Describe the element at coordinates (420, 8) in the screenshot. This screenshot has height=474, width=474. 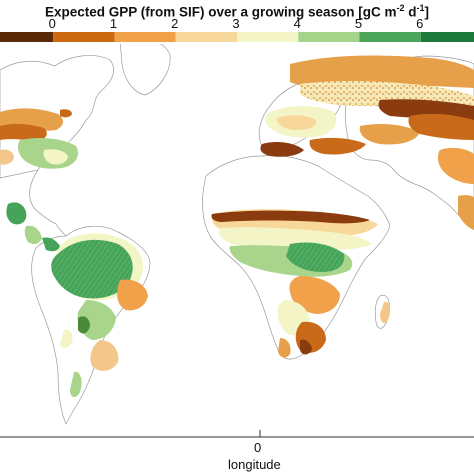
I see `title-exponent-2: -1` at that location.